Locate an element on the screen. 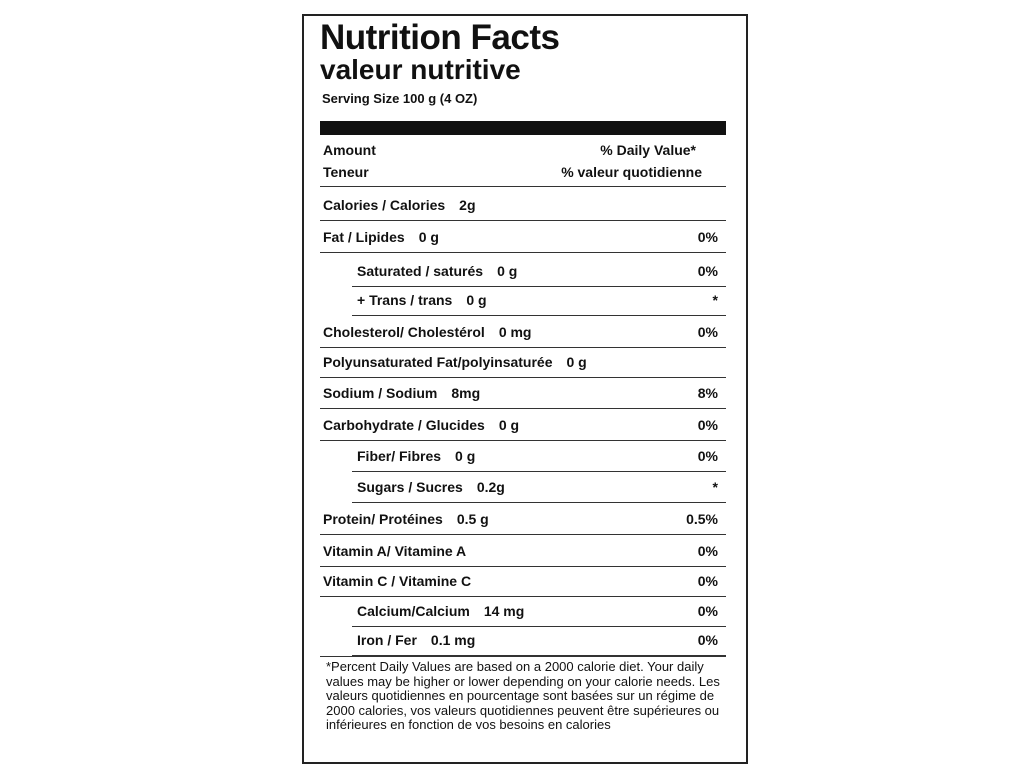  row-label: Iron / Fer 0.1 mg is located at coordinates (416, 640).